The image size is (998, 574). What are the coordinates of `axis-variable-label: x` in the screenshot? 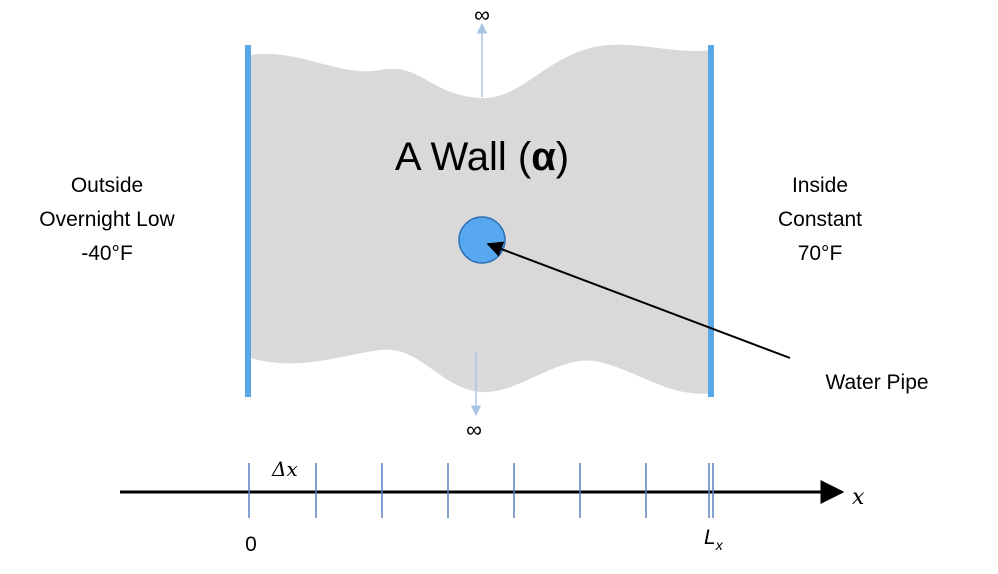 It's located at (858, 497).